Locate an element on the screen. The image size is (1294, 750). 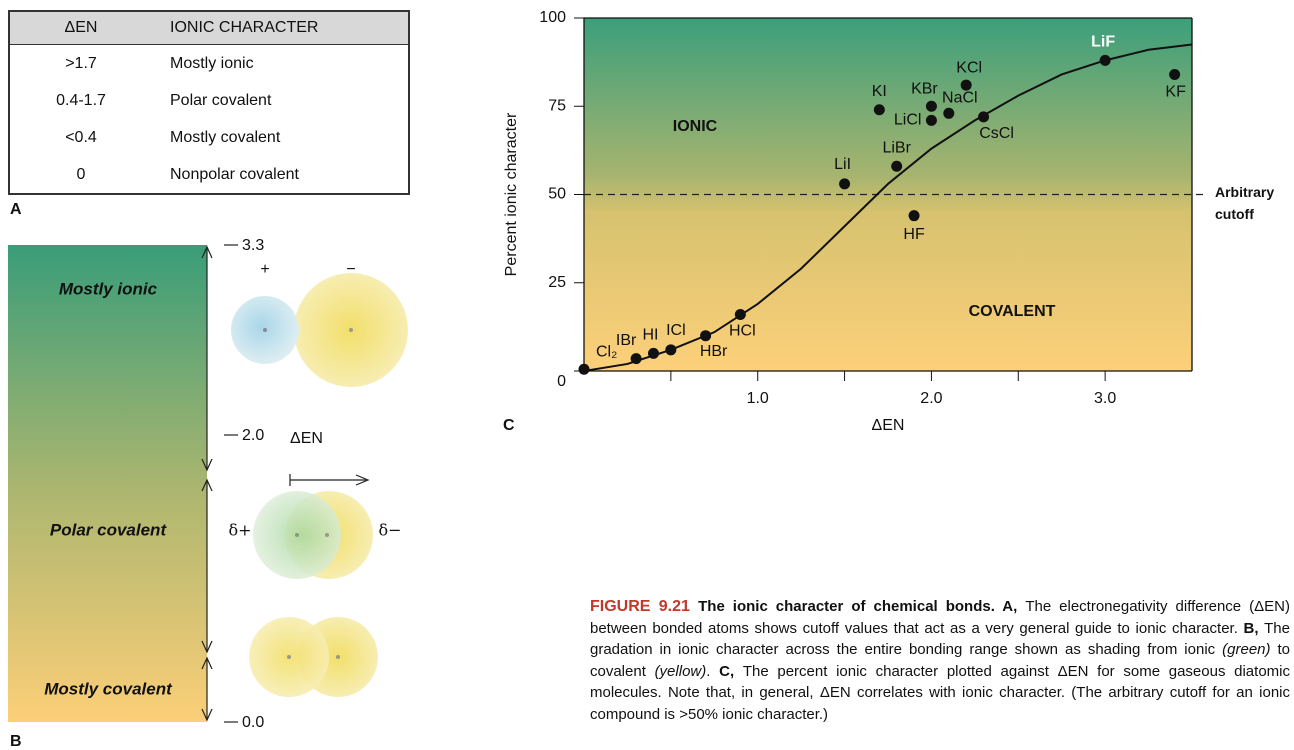
cutoff-label: Arbitrary is located at coordinates (1244, 192).